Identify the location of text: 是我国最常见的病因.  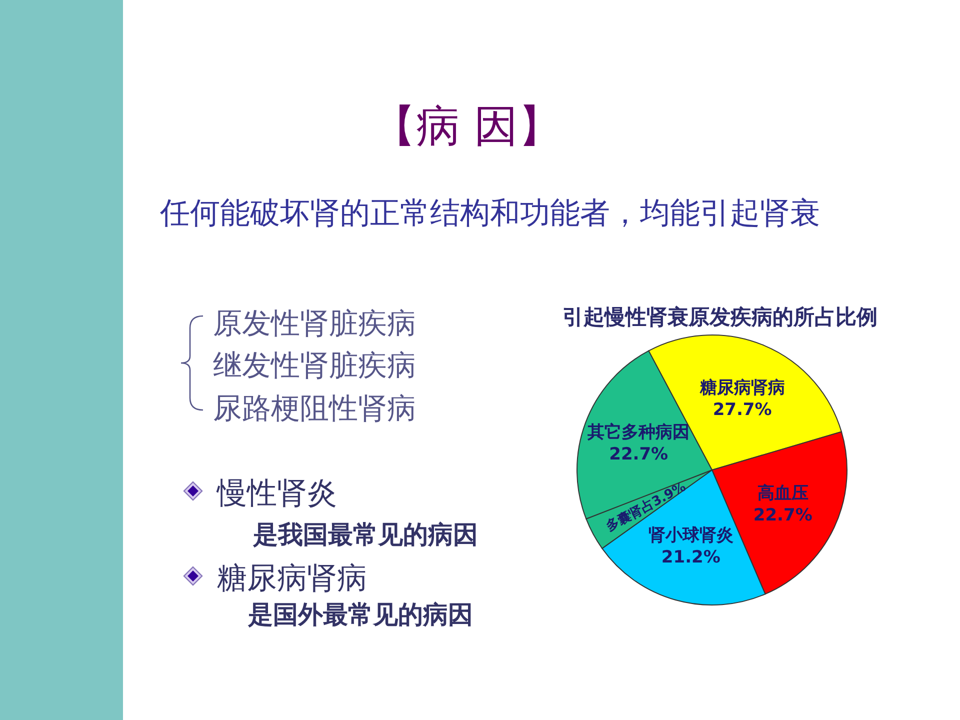
(365, 534).